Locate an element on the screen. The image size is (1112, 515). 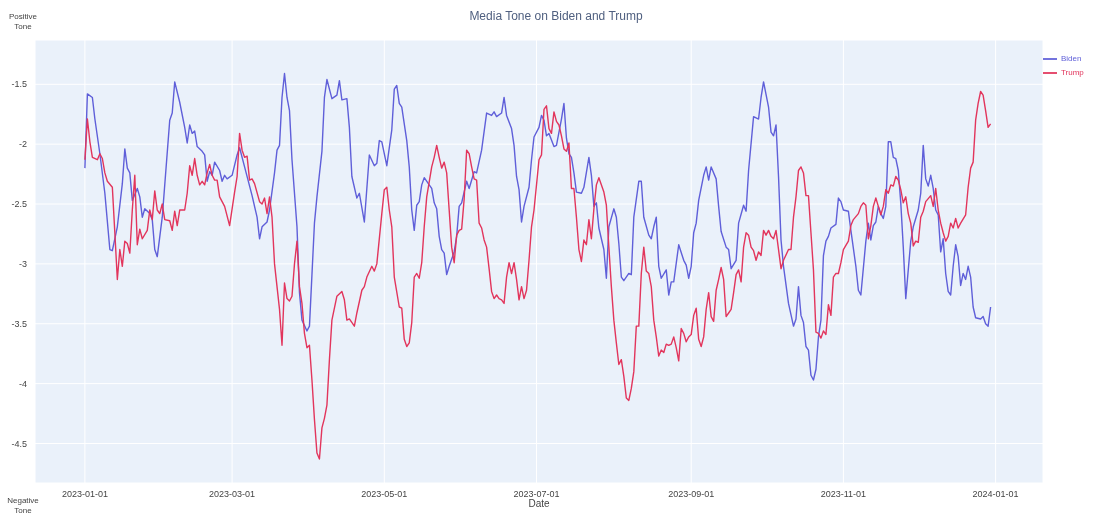
chart-title: Media Tone on Biden and Trump is located at coordinates (556, 16).